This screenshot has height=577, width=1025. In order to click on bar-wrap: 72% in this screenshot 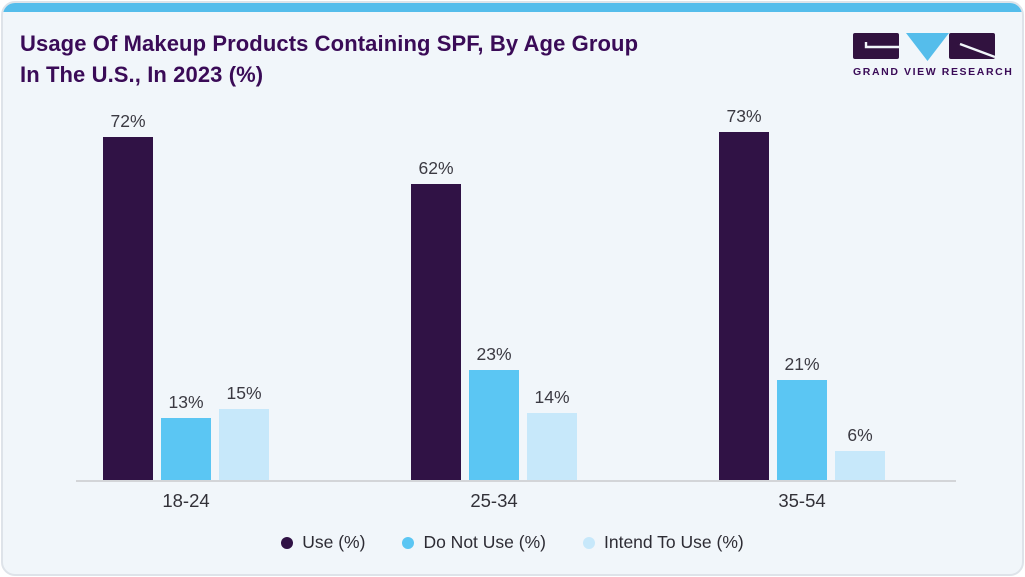, I will do `click(128, 295)`.